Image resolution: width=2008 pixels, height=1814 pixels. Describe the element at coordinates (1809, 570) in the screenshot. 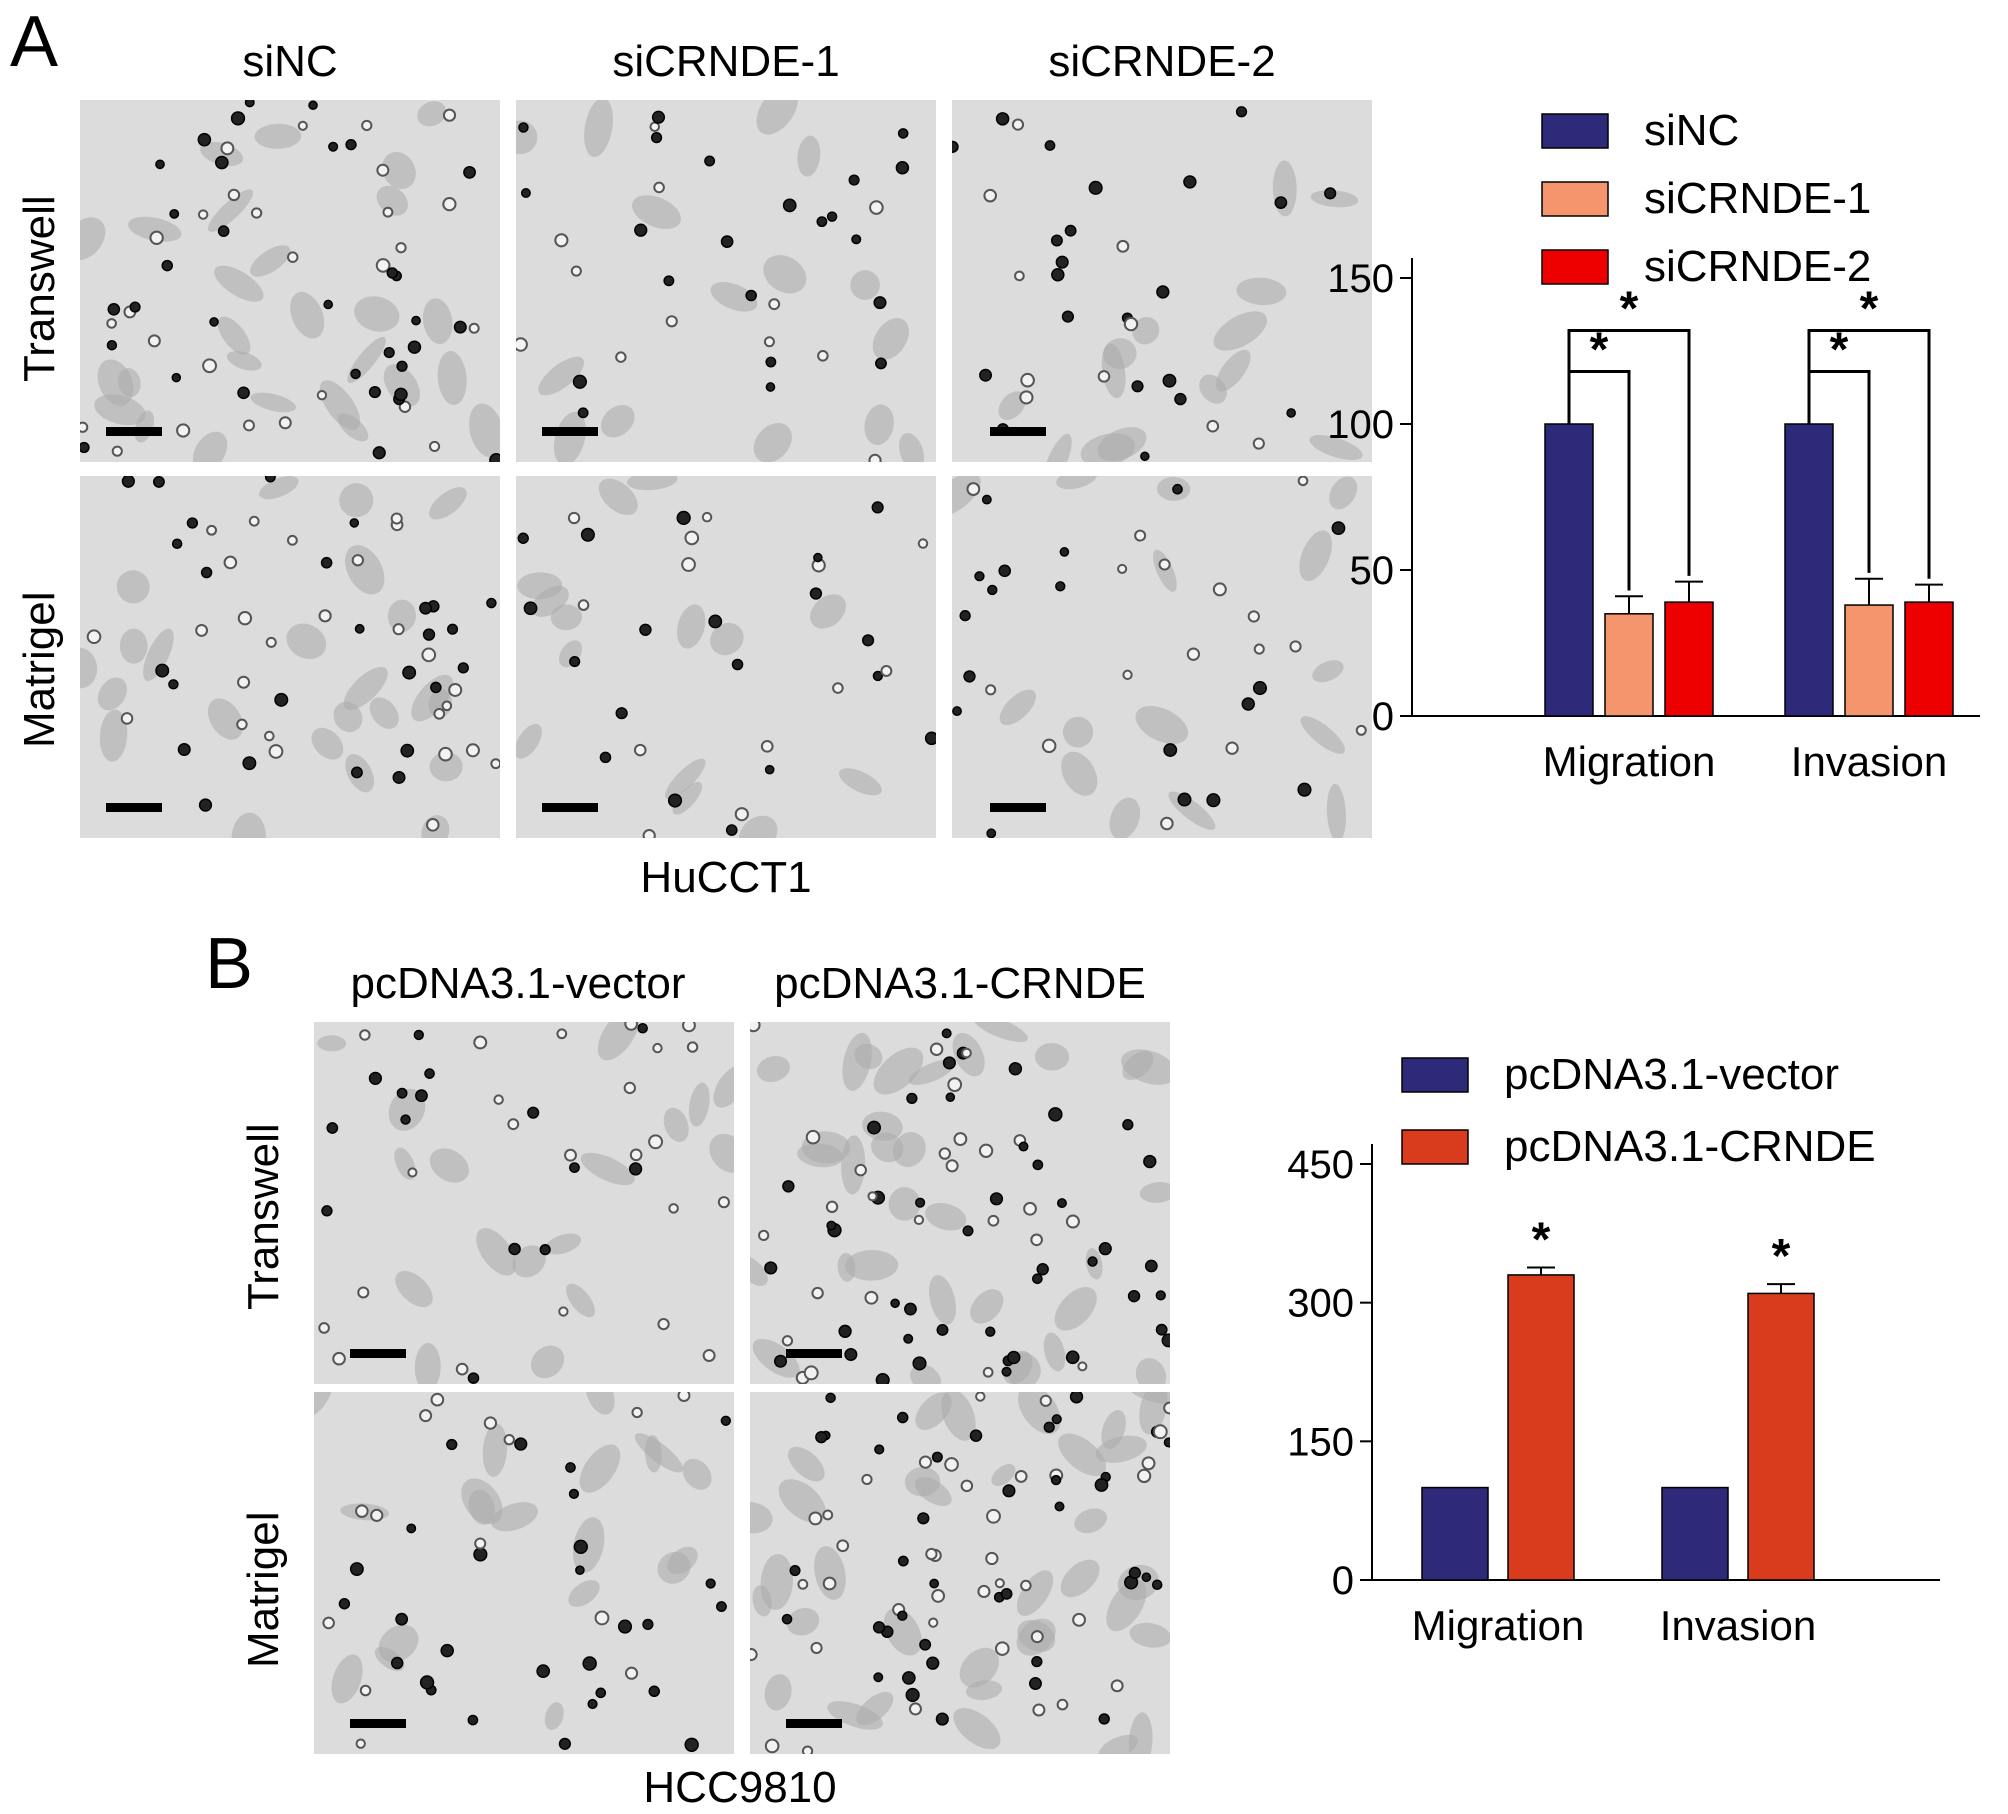

I see `bar` at that location.